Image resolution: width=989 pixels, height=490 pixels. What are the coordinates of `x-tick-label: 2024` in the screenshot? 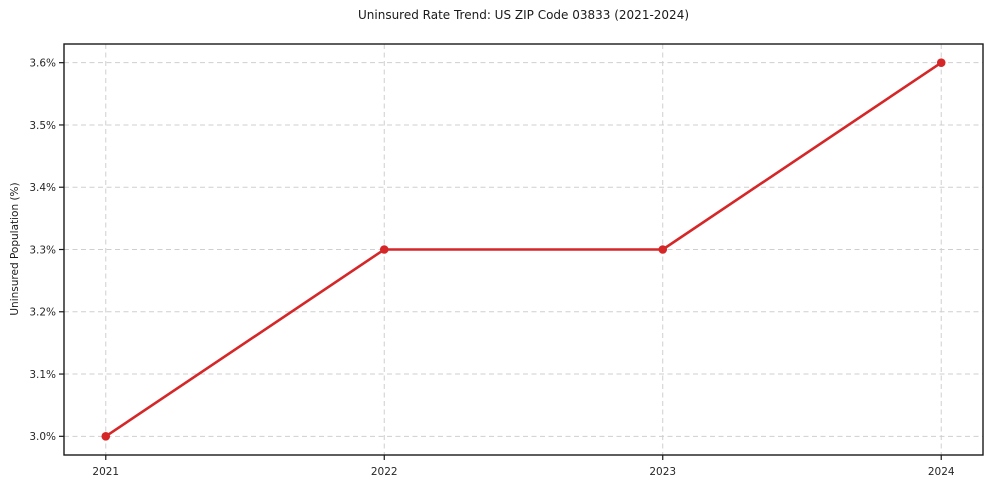 It's located at (941, 472).